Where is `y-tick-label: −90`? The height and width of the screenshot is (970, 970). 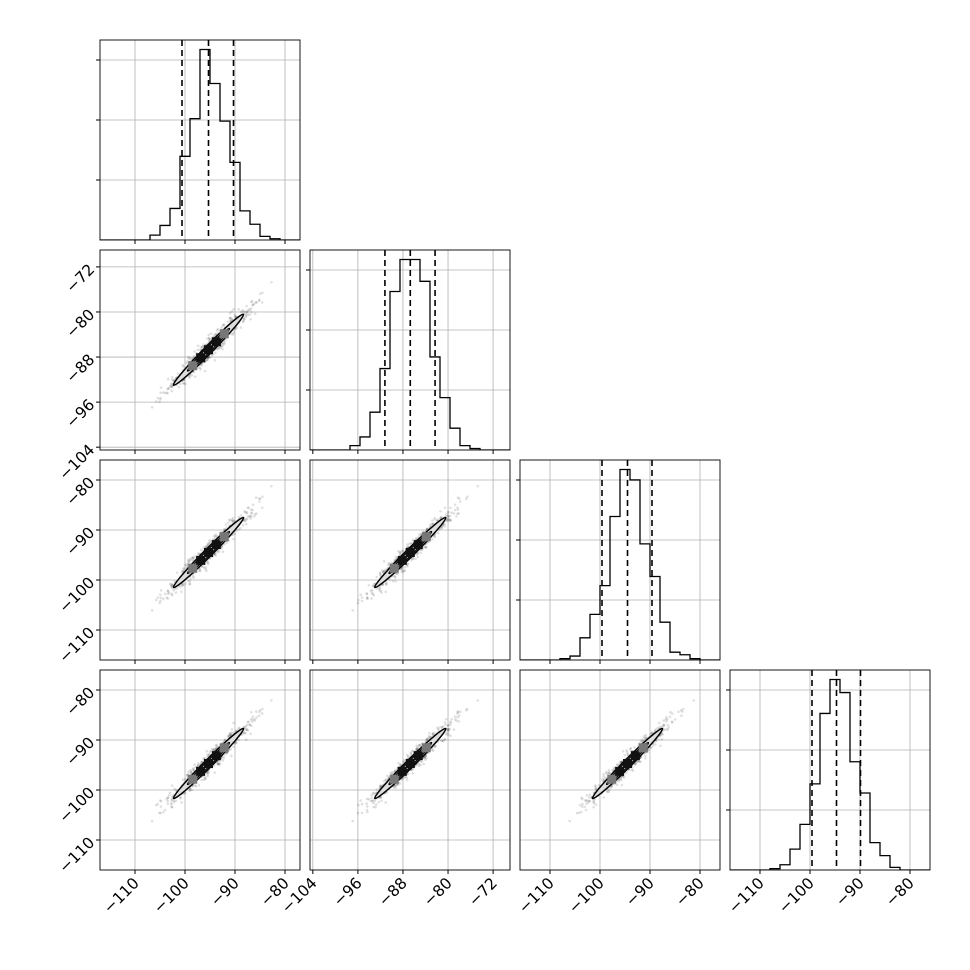
y-tick-label: −90 is located at coordinates (81, 542).